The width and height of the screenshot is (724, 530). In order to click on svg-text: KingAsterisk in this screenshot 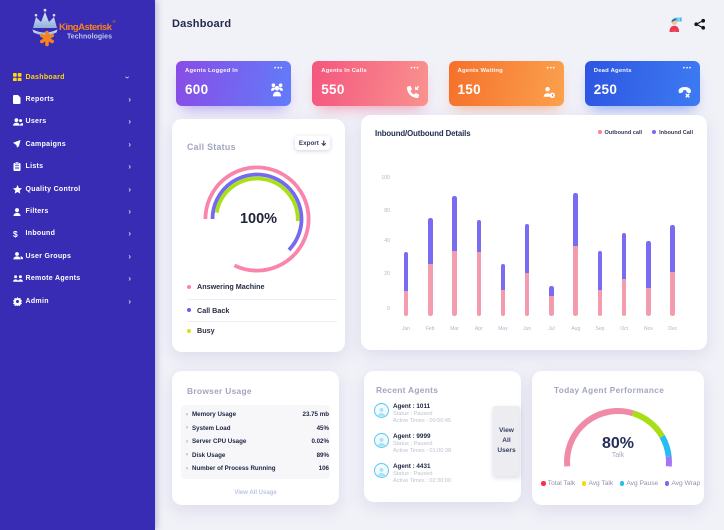, I will do `click(86, 27)`.